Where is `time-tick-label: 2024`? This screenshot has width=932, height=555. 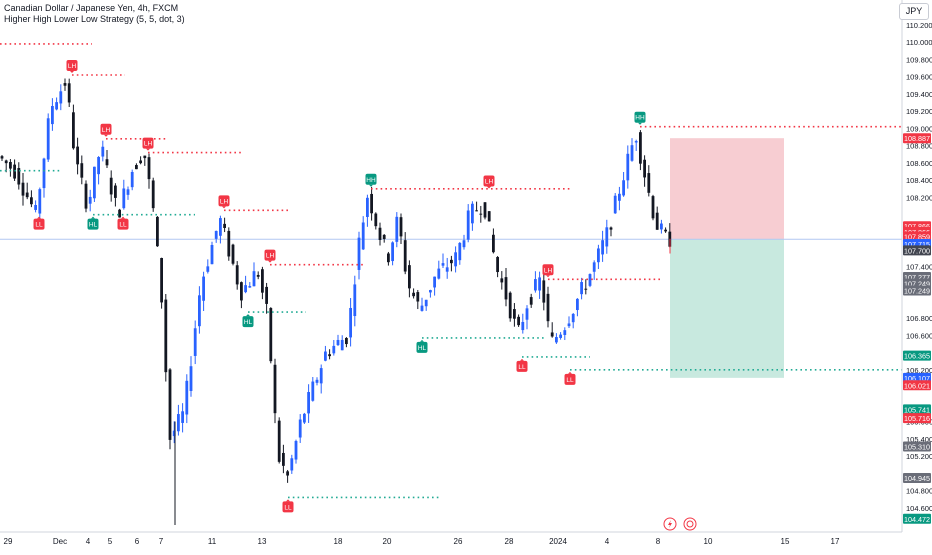
time-tick-label: 2024 is located at coordinates (558, 541).